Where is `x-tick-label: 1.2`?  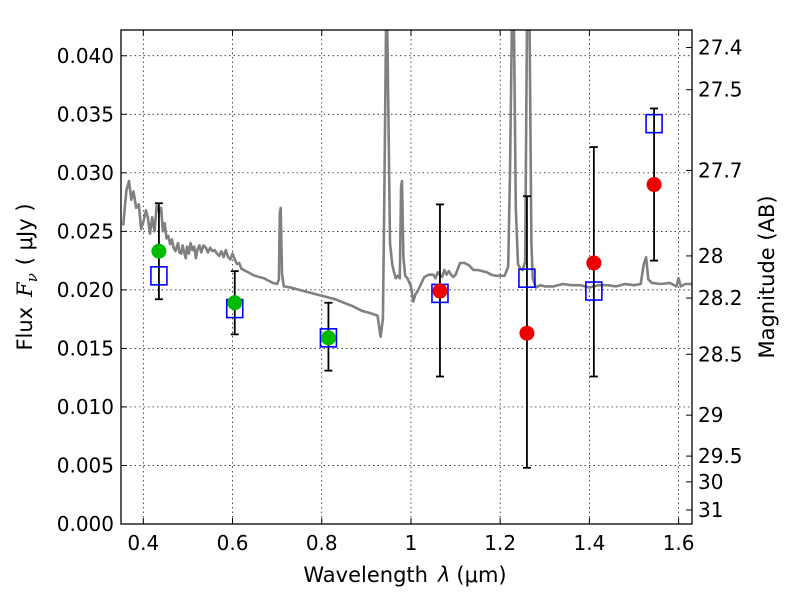 x-tick-label: 1.2 is located at coordinates (500, 543).